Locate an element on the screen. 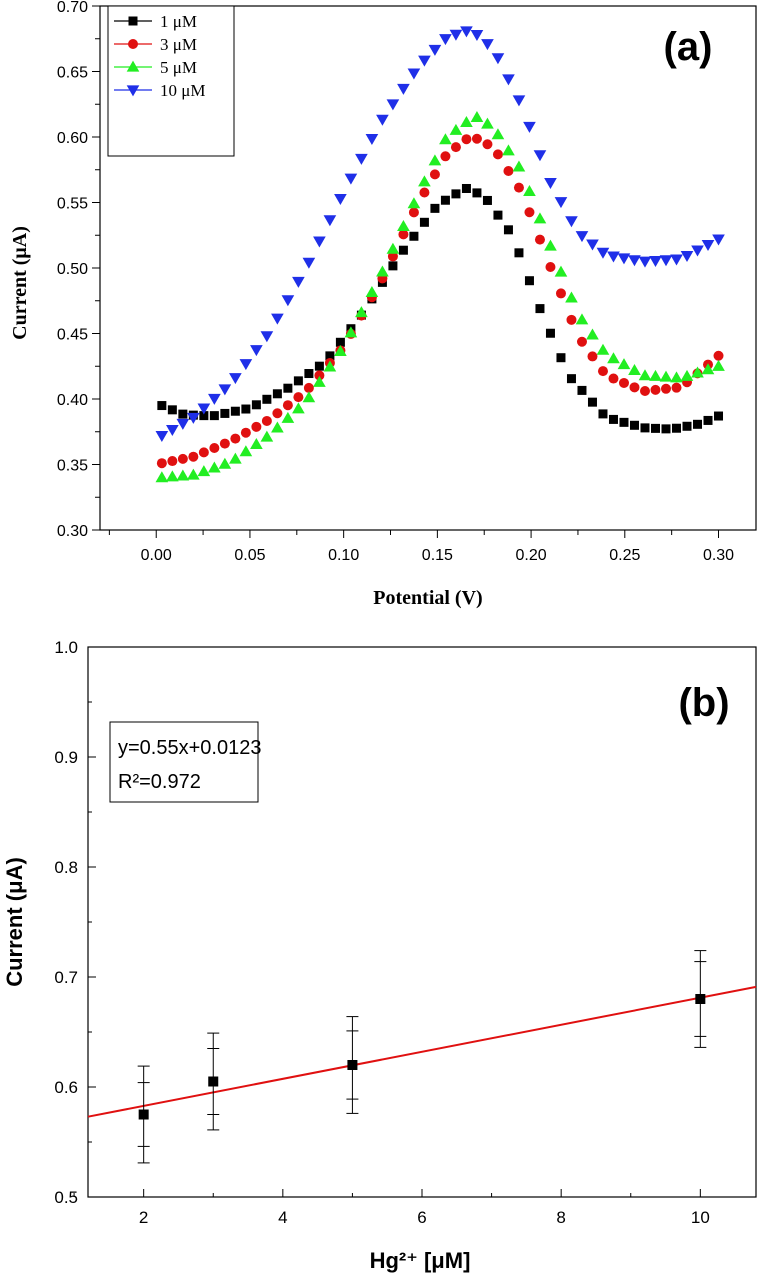  y-tick-label: 0.7 is located at coordinates (66, 977).